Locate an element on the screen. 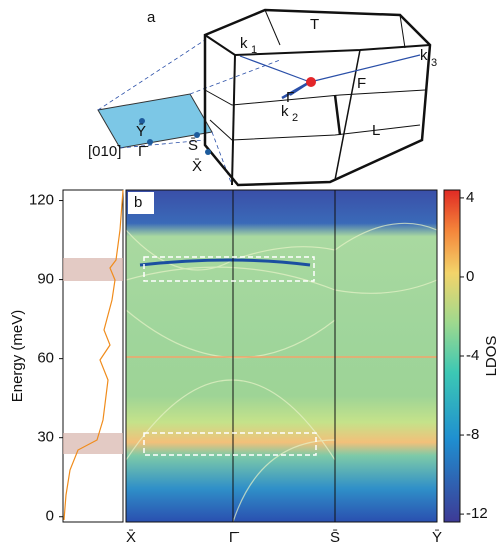 This screenshot has height=557, width=499. point-label: Γ is located at coordinates (290, 97).